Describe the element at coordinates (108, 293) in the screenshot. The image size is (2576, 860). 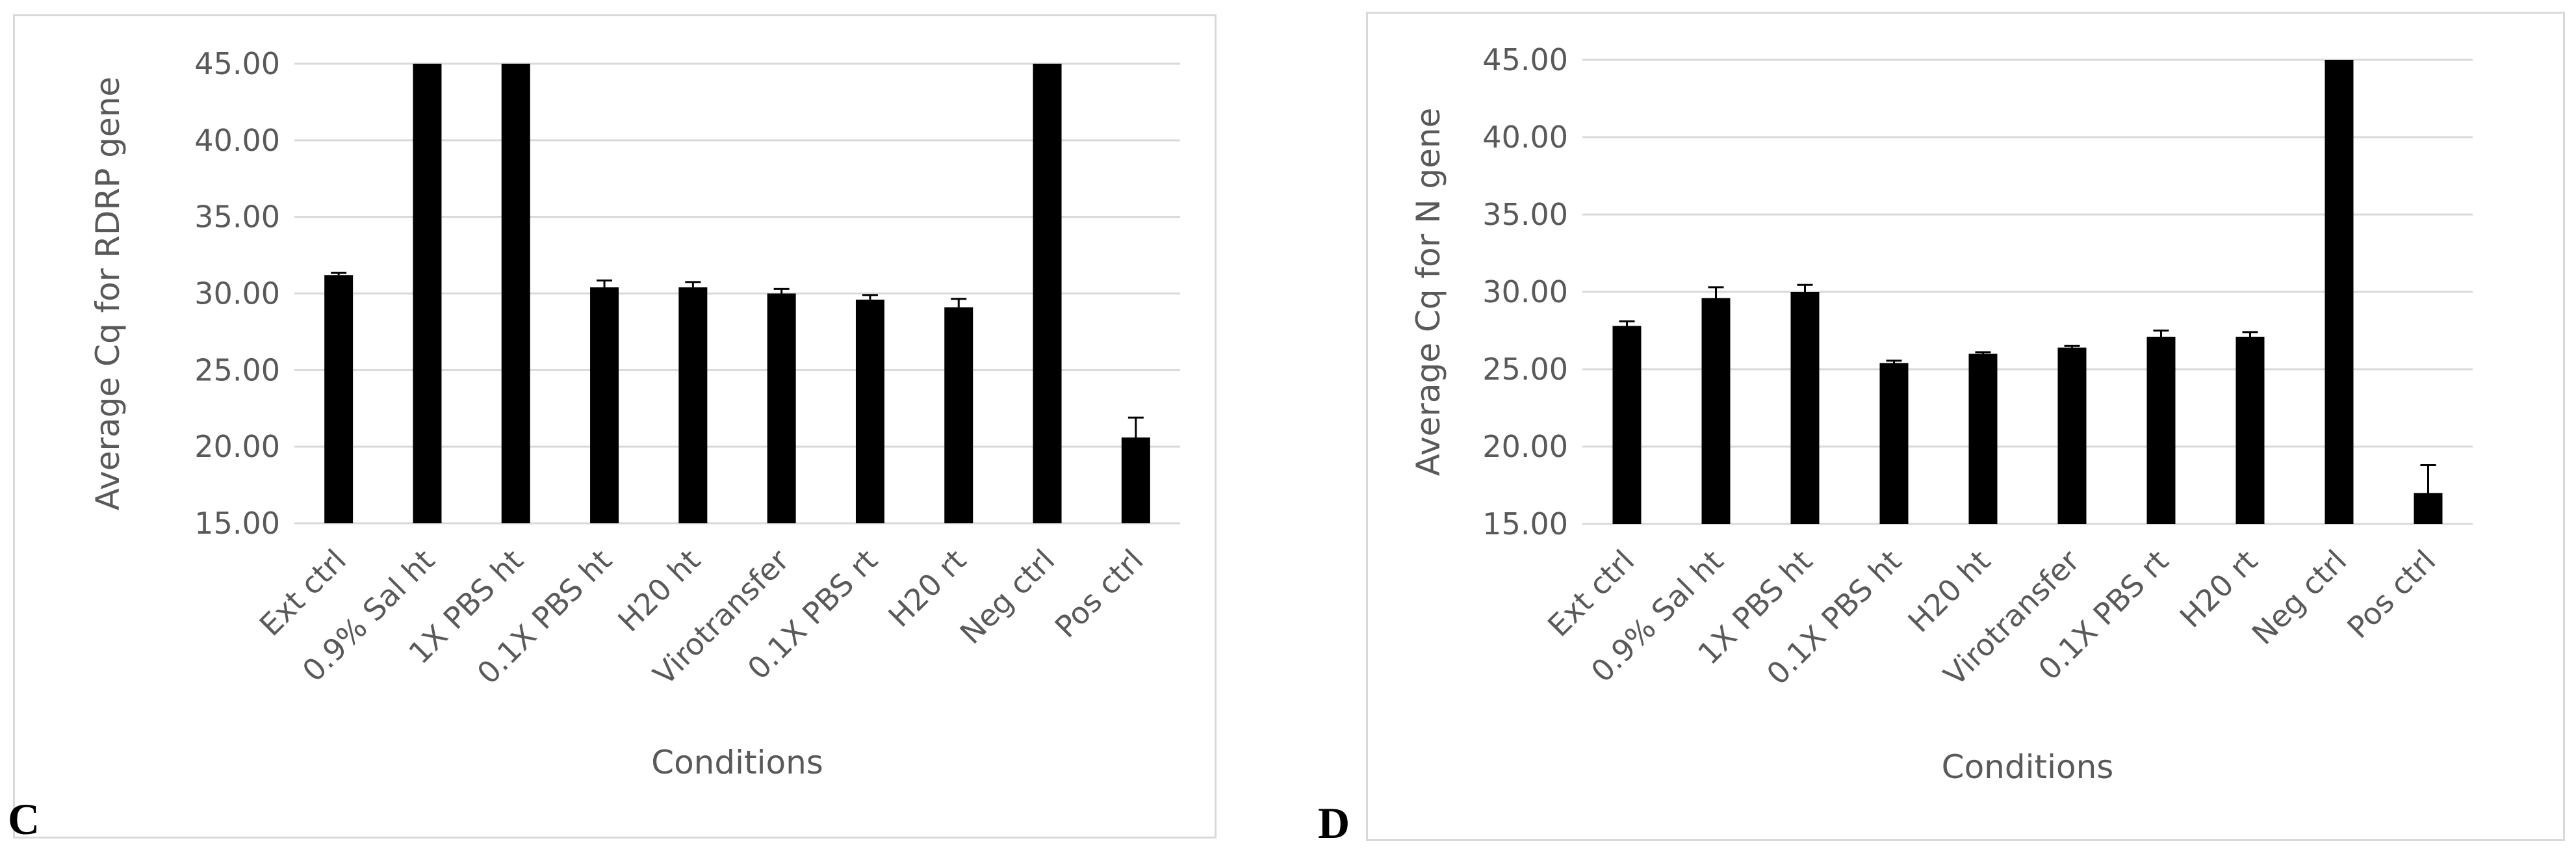
I see `y-axis-title: Average Cq for RDRP gene` at that location.